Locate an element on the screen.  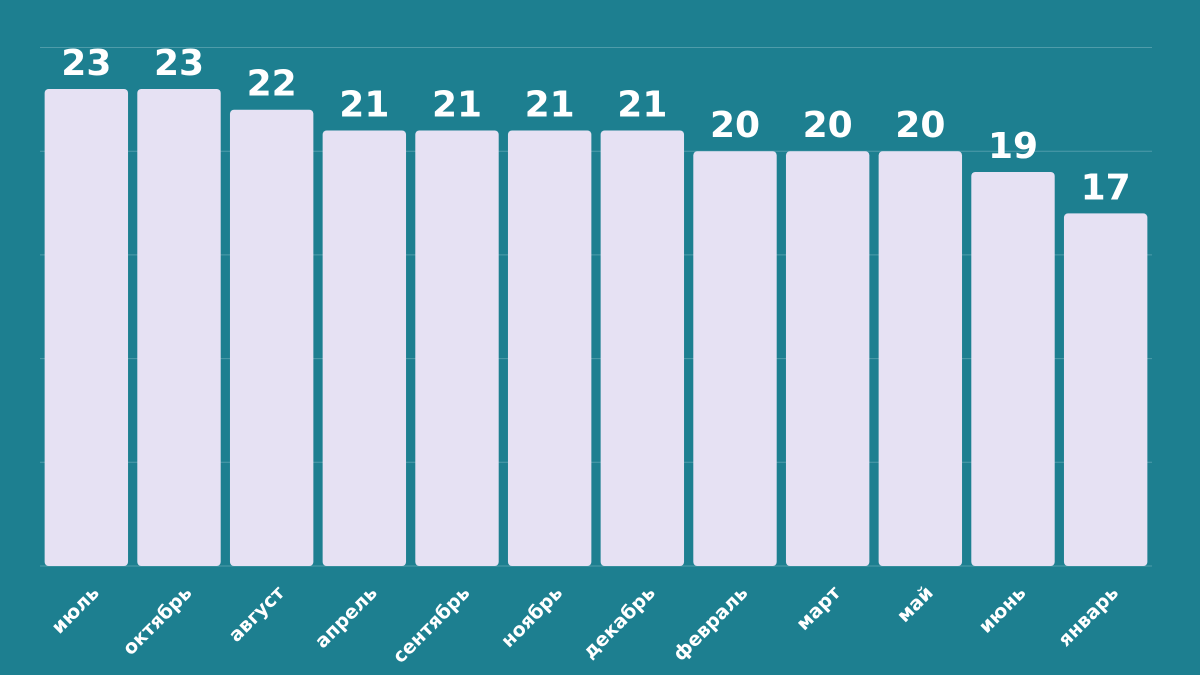
x-tick-label: ноябрь is located at coordinates (532, 617).